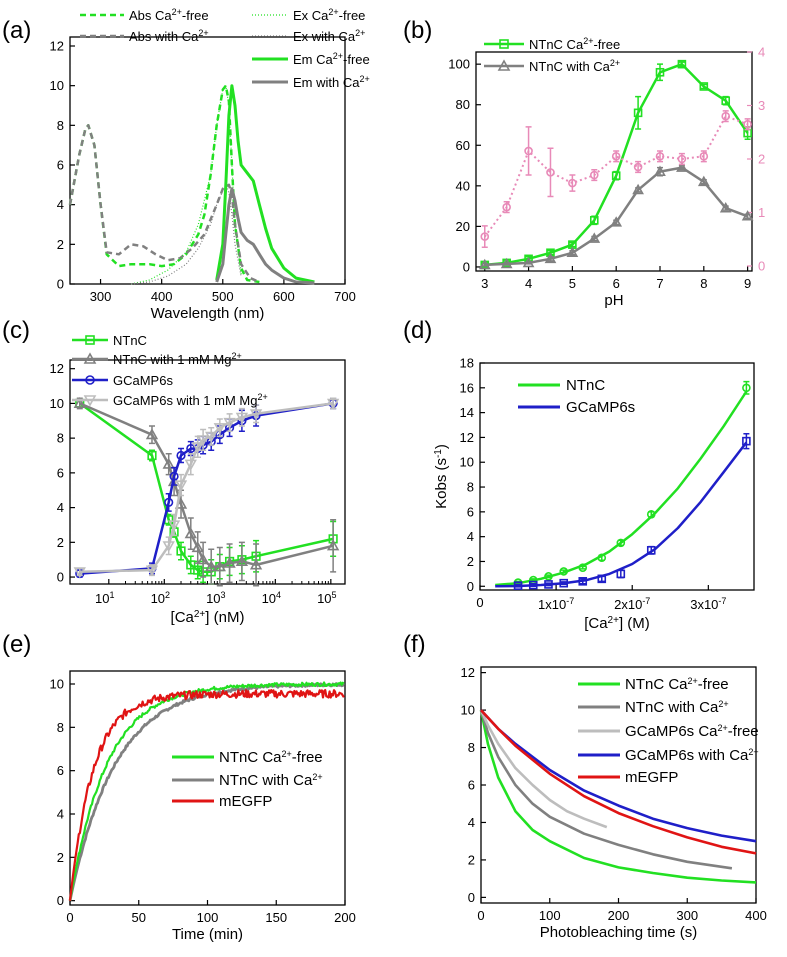 The height and width of the screenshot is (957, 787). What do you see at coordinates (208, 313) in the screenshot?
I see `x-axis-label: Wavelength (nm)` at bounding box center [208, 313].